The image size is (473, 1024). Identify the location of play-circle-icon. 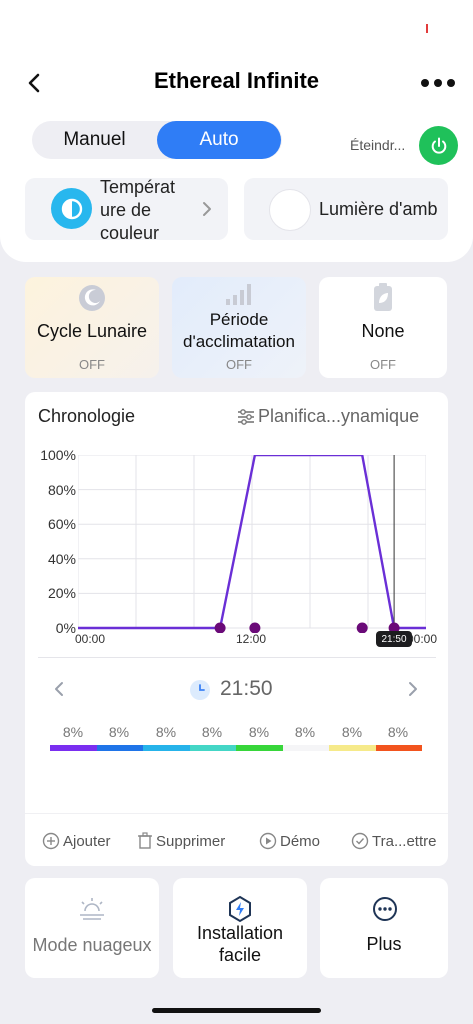
(268, 841).